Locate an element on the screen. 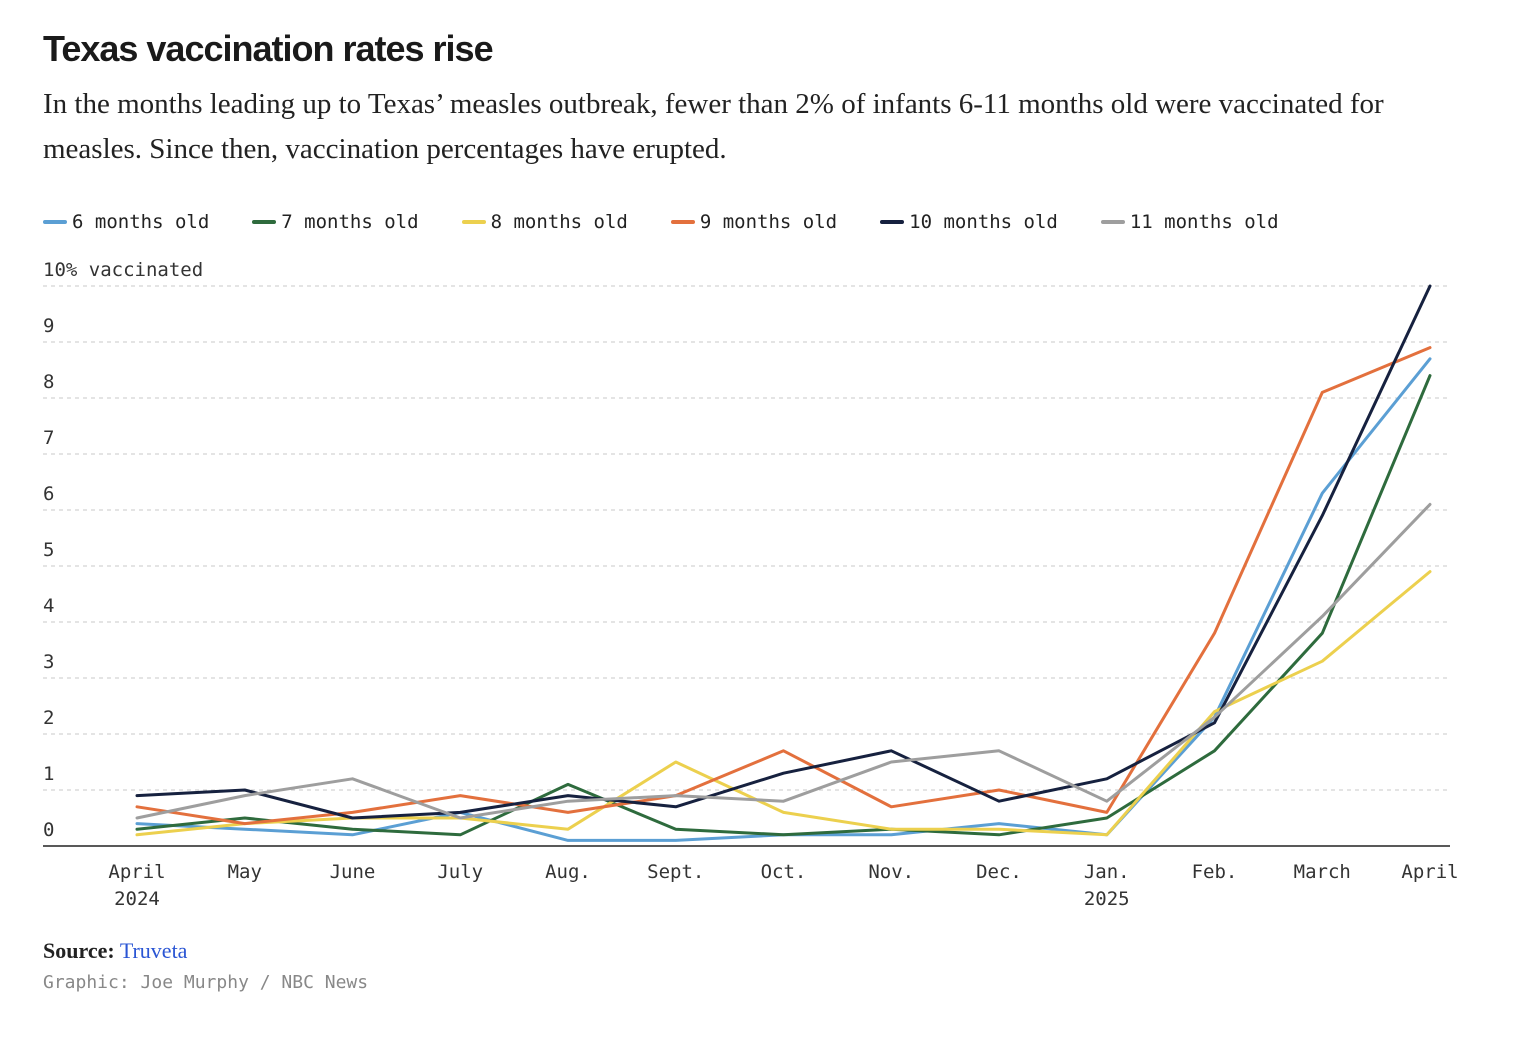 Image resolution: width=1536 pixels, height=1048 pixels. x-tick-label: Feb. is located at coordinates (1215, 872).